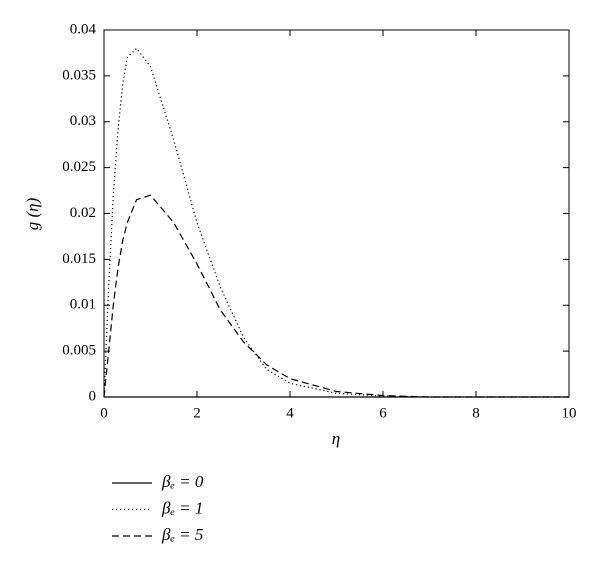 The height and width of the screenshot is (564, 600). What do you see at coordinates (79, 75) in the screenshot?
I see `y-tick-label: 0.035` at bounding box center [79, 75].